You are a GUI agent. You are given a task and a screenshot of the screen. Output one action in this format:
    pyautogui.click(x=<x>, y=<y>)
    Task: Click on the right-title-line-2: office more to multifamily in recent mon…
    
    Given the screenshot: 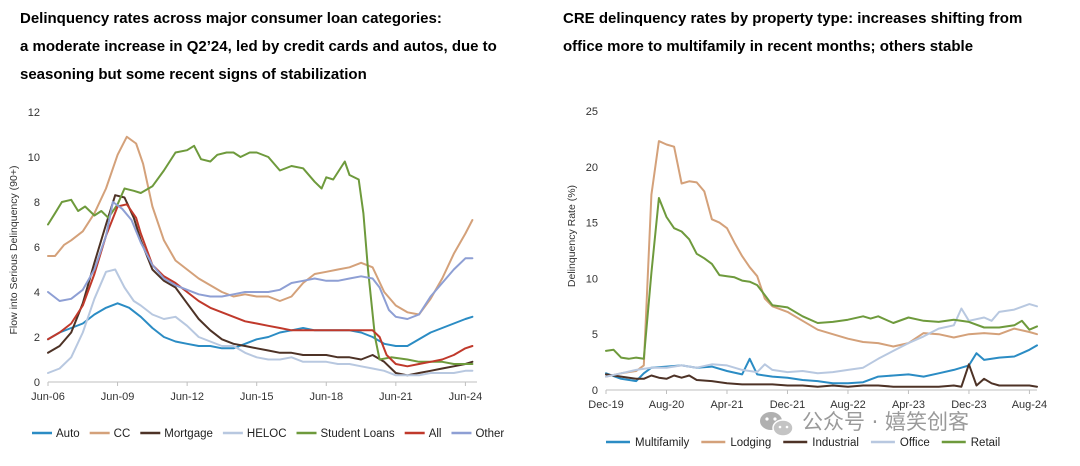 What is the action you would take?
    pyautogui.click(x=768, y=46)
    